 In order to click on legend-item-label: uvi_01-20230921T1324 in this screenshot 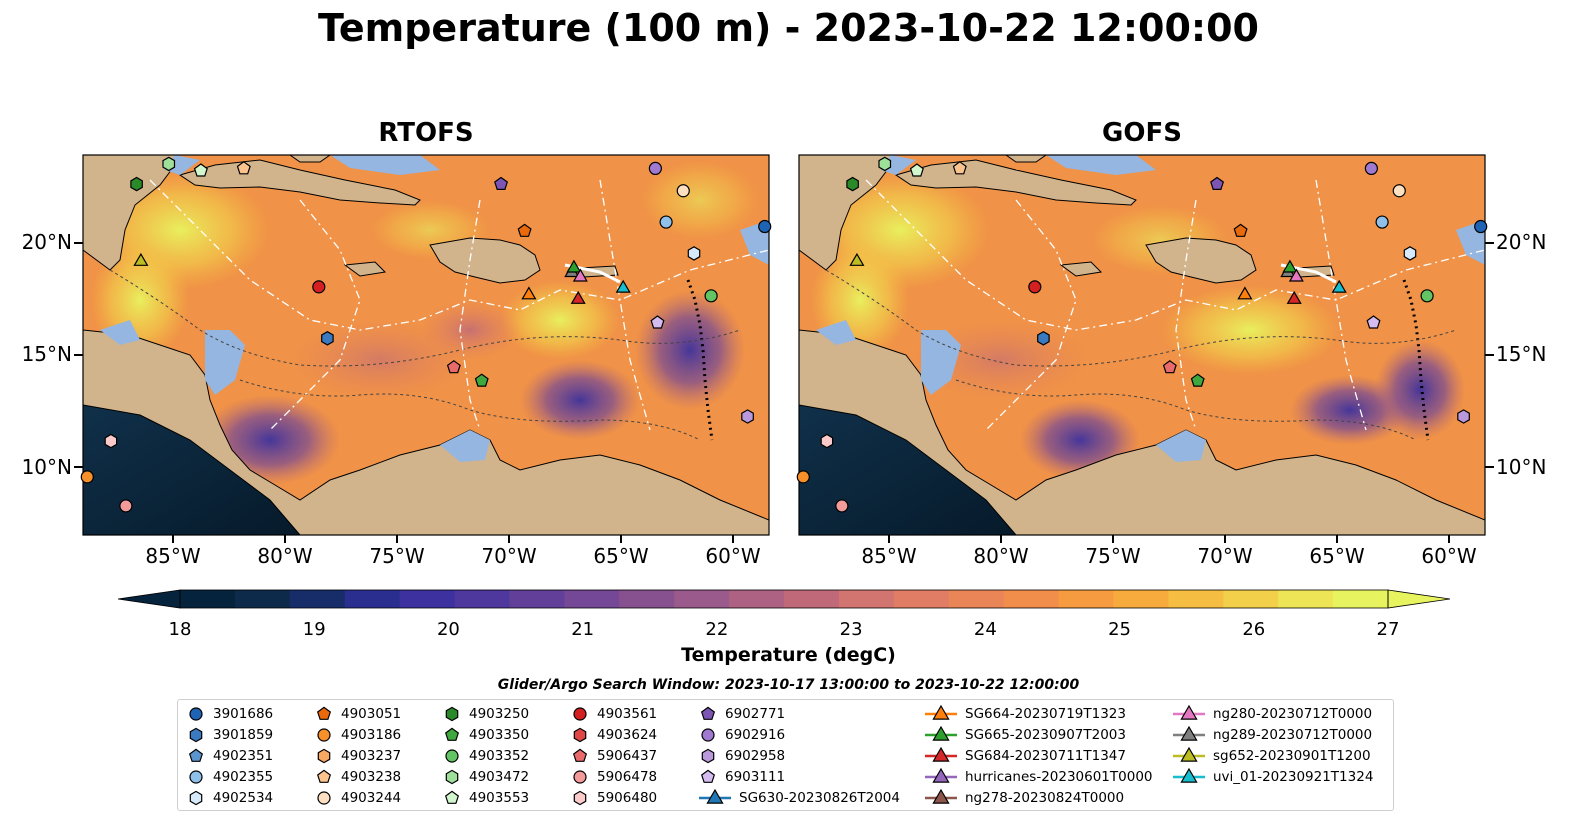, I will do `click(1293, 777)`.